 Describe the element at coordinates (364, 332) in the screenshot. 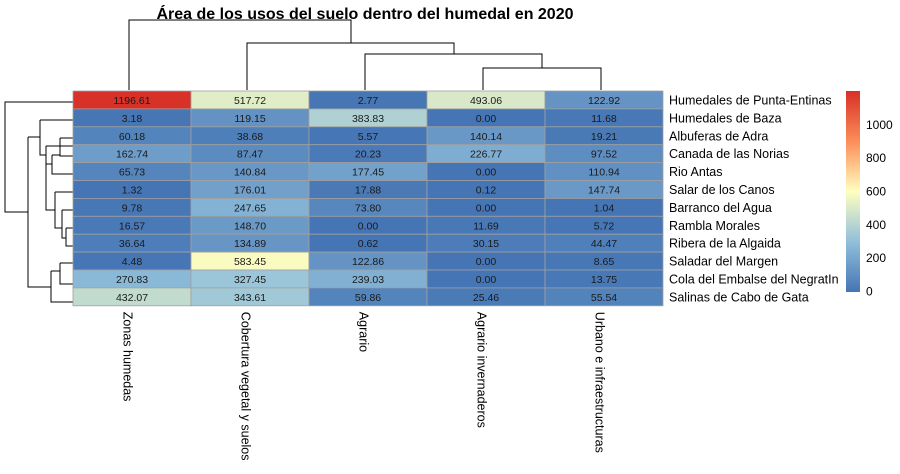

I see `column-label: Agrario` at that location.